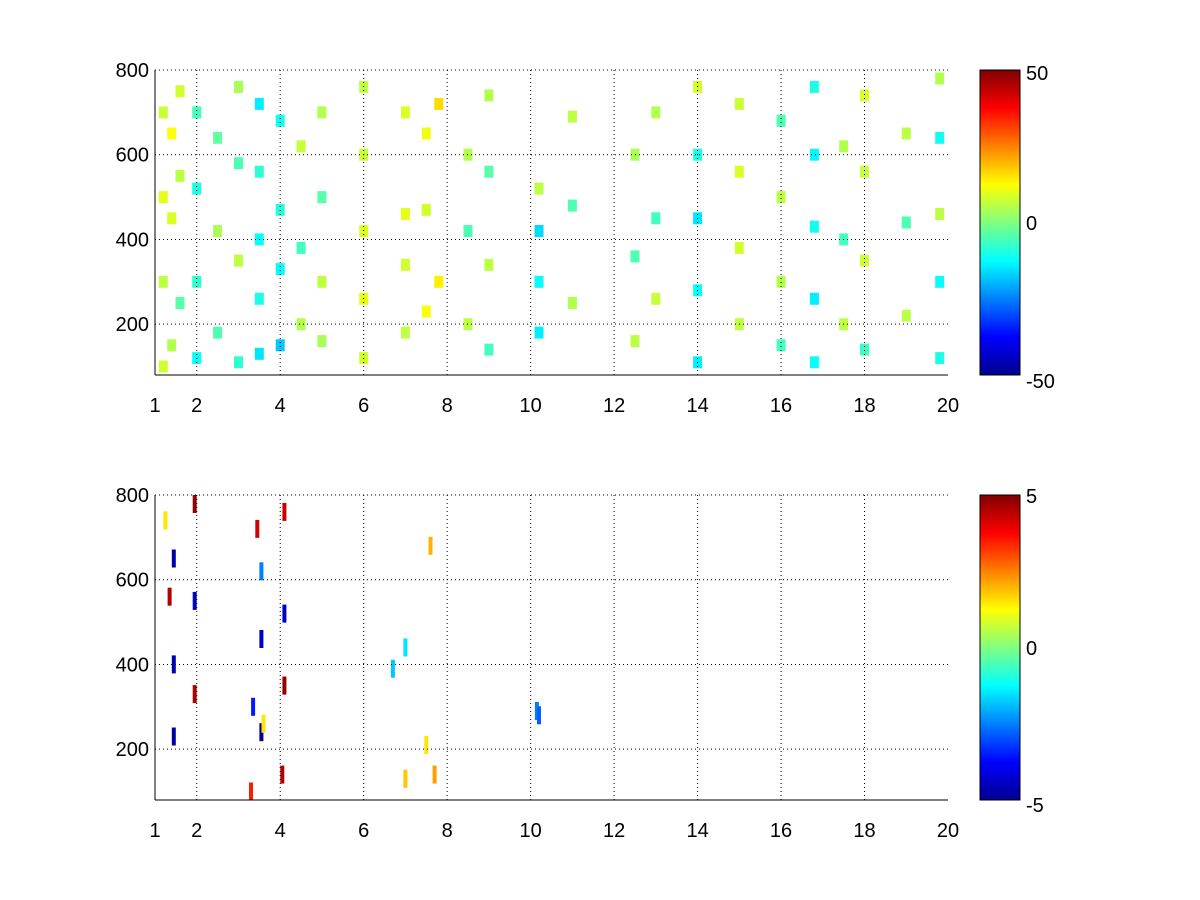  I want to click on colorbar-bottom: 5 0 -5, so click(1011, 651).